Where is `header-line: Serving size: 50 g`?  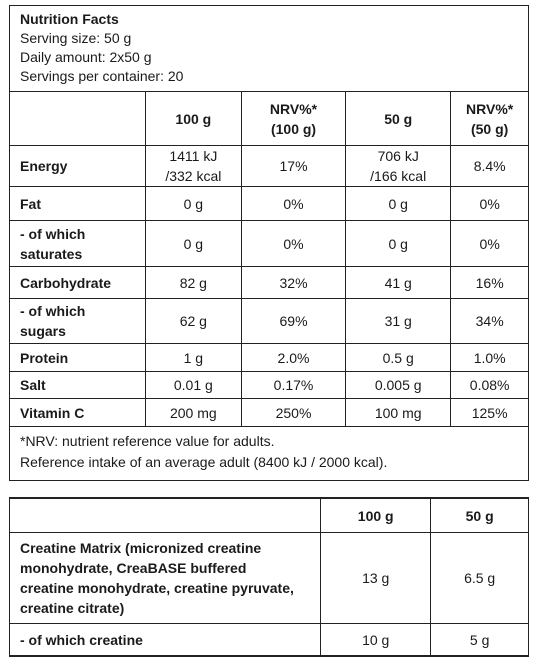 header-line: Serving size: 50 g is located at coordinates (76, 38).